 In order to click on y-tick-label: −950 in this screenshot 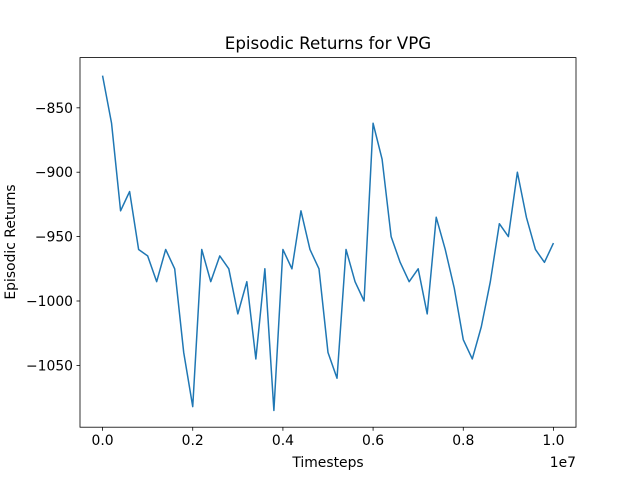, I will do `click(54, 238)`.